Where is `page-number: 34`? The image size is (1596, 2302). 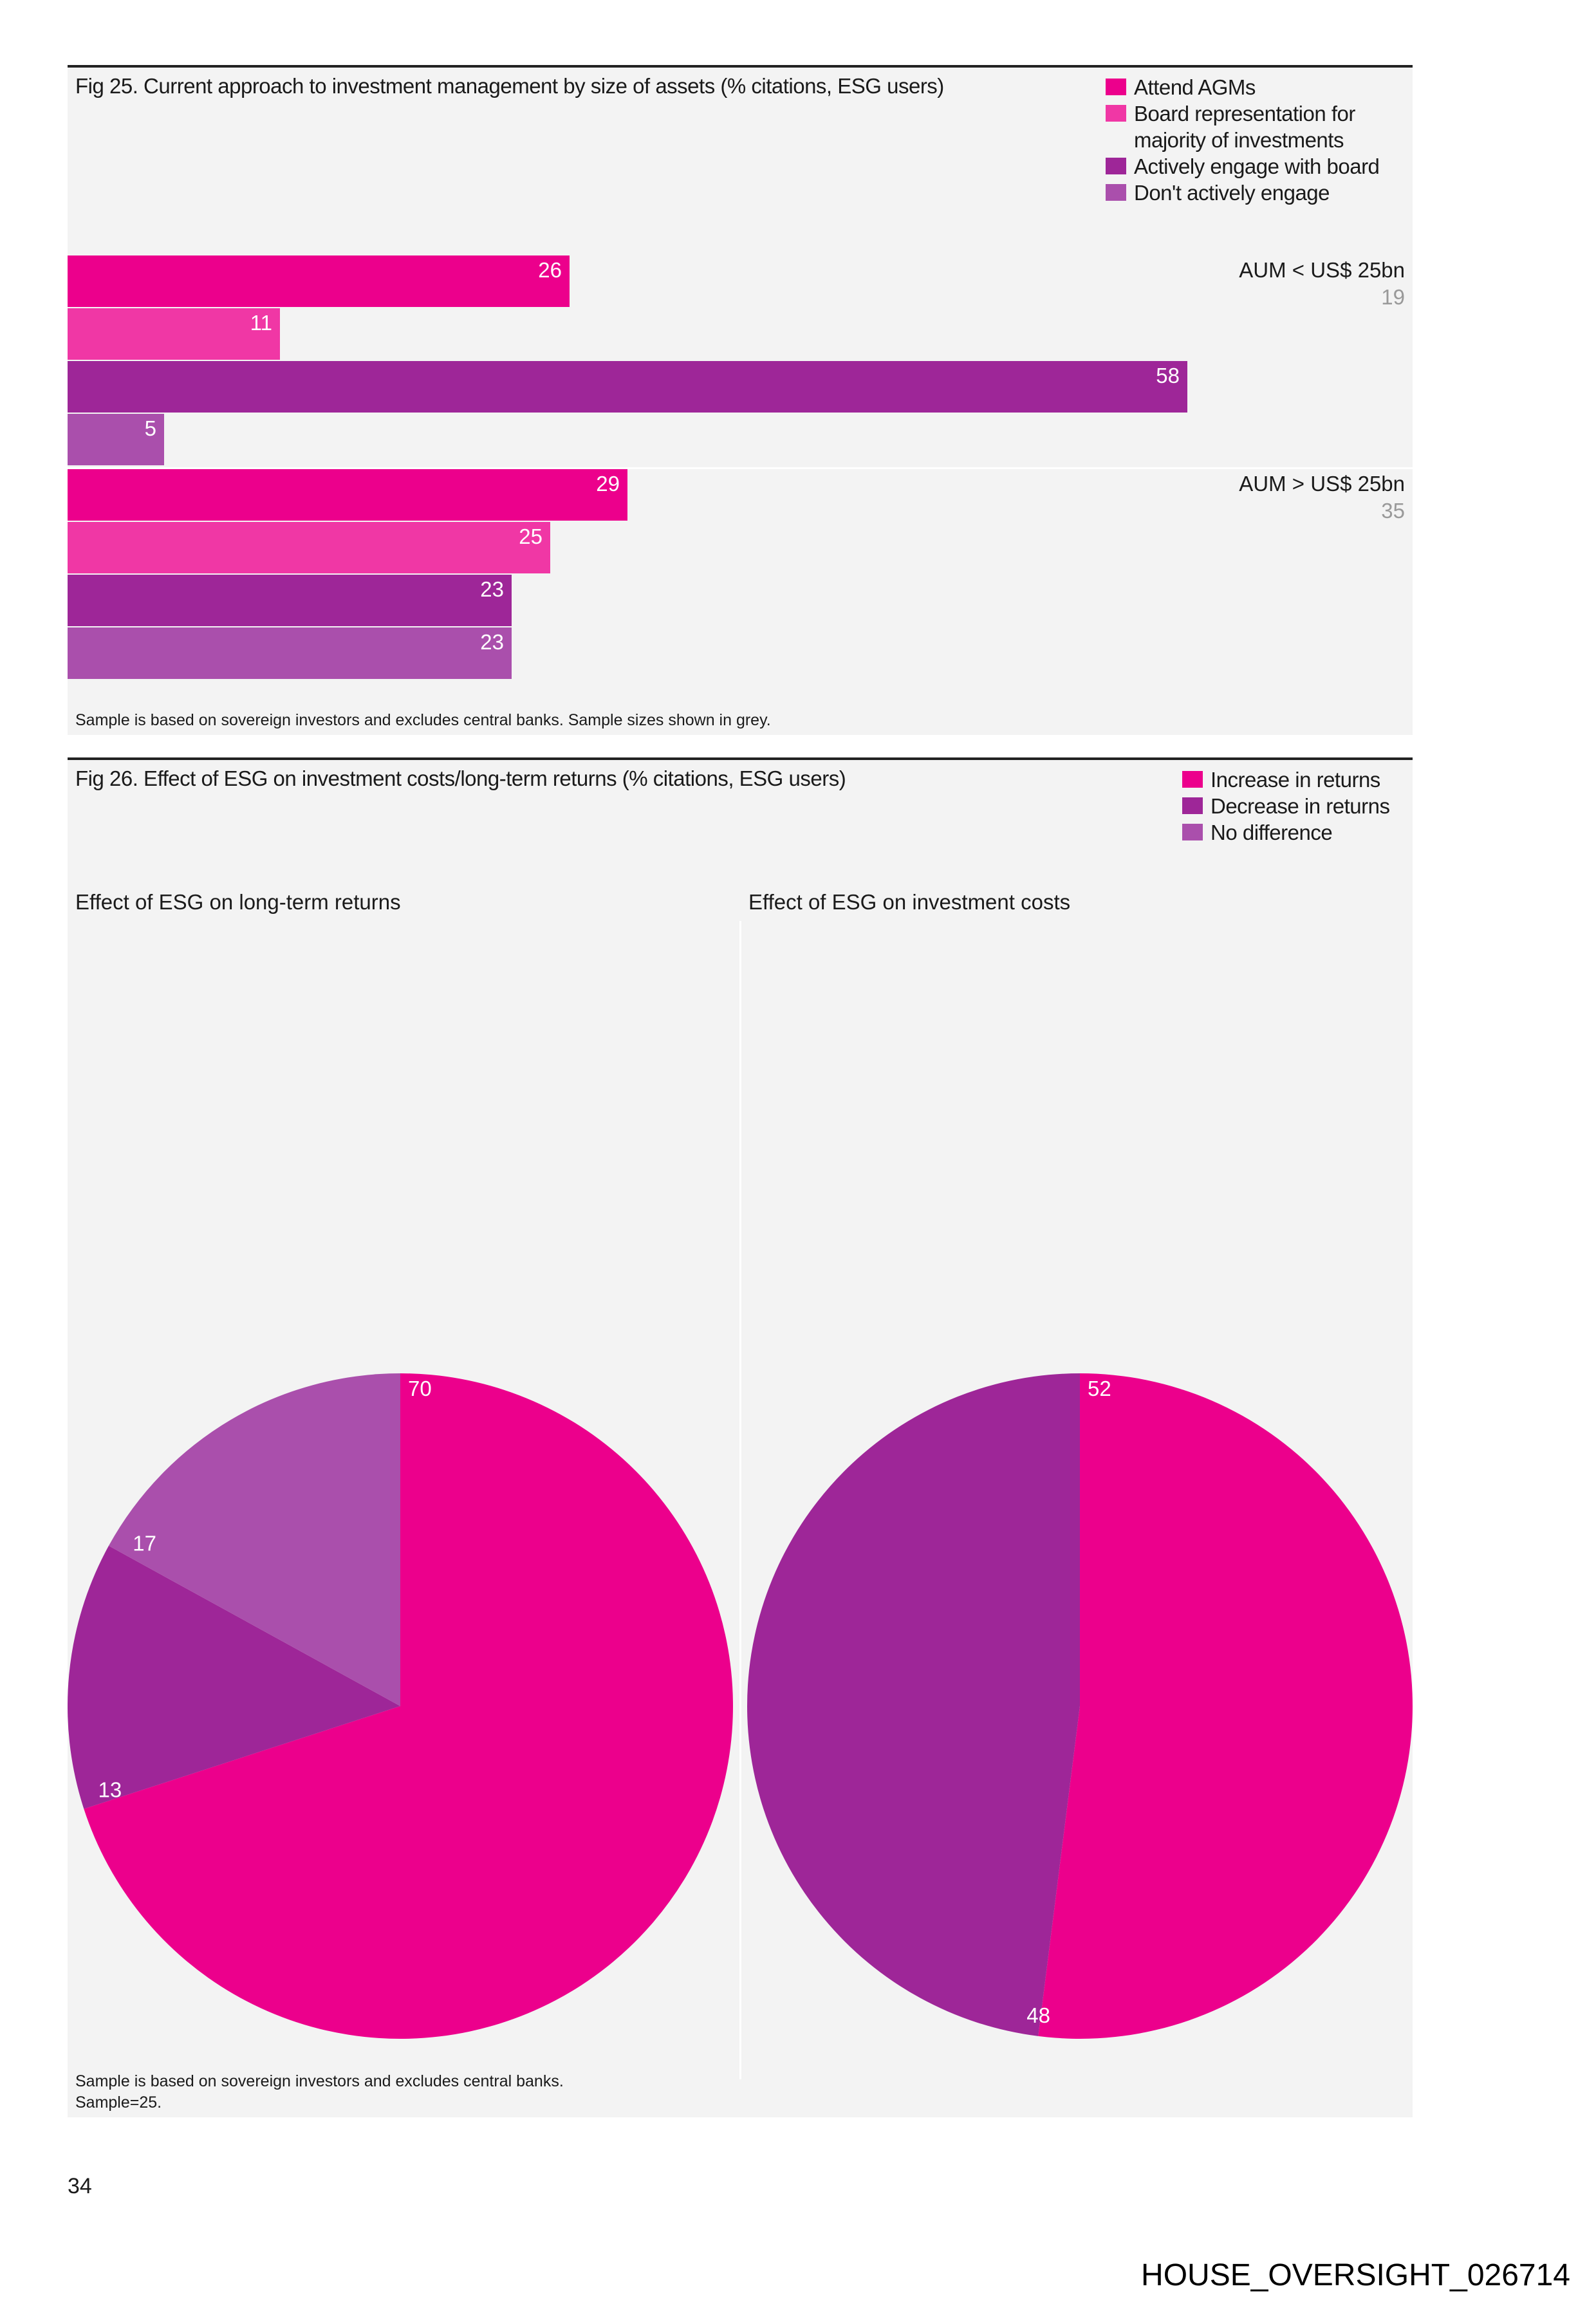 page-number: 34 is located at coordinates (80, 2186).